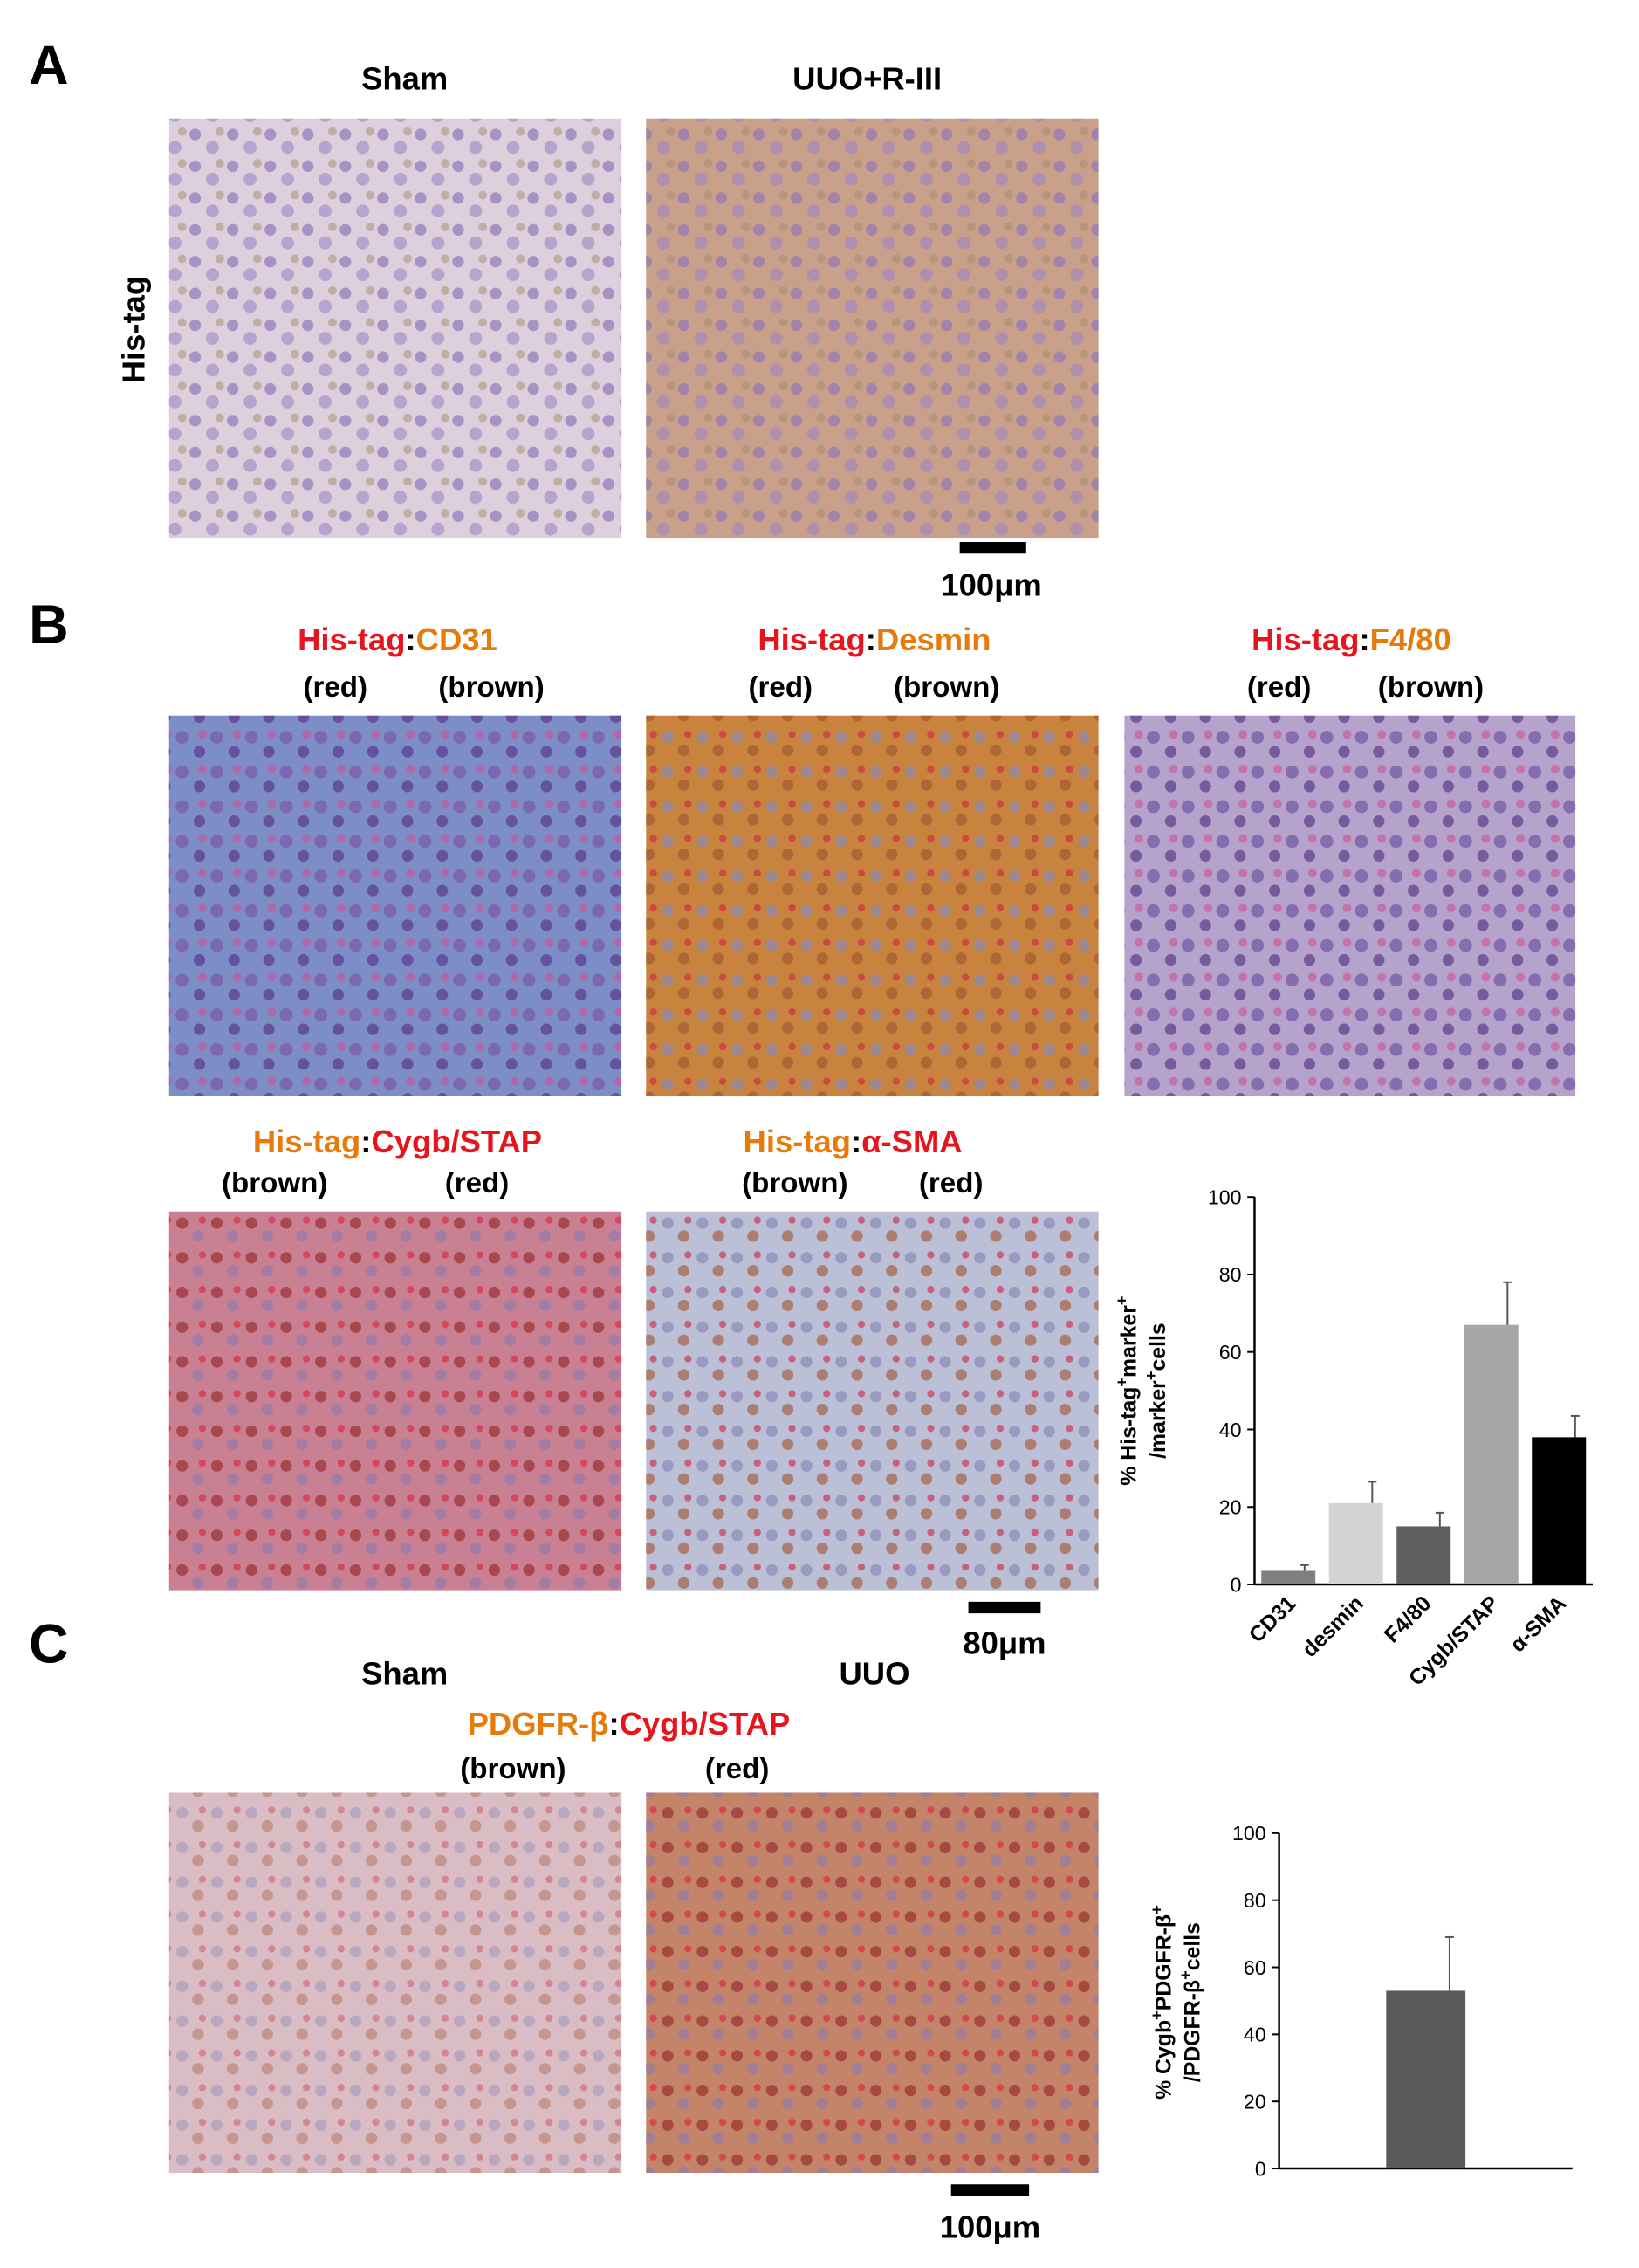  What do you see at coordinates (1130, 1342) in the screenshot?
I see `y-label-part: marker` at bounding box center [1130, 1342].